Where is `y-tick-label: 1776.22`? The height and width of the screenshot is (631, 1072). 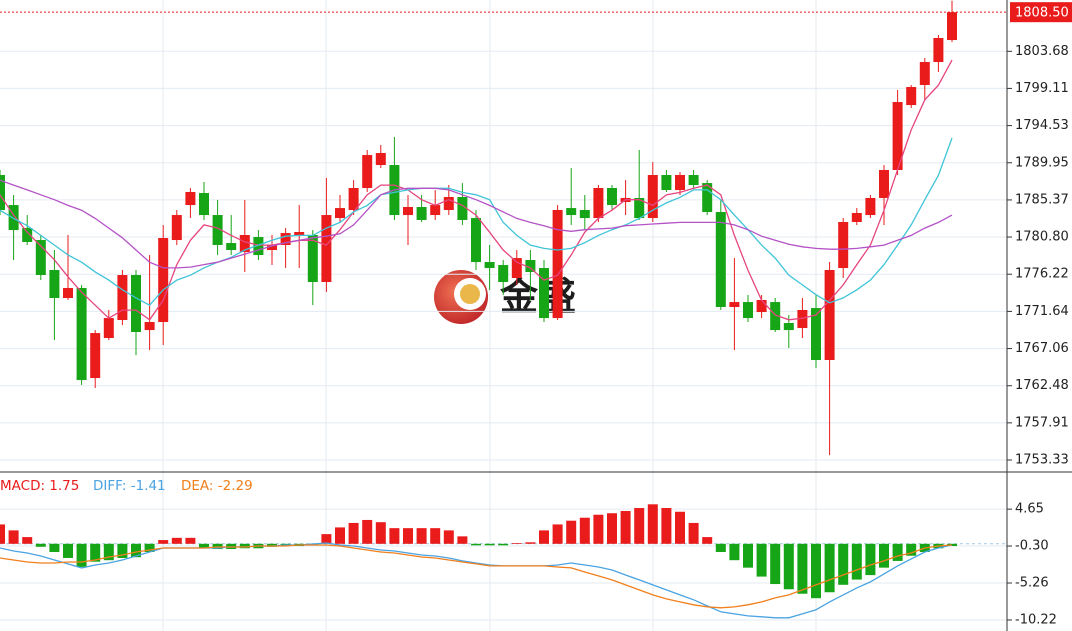 y-tick-label: 1776.22 is located at coordinates (1042, 274).